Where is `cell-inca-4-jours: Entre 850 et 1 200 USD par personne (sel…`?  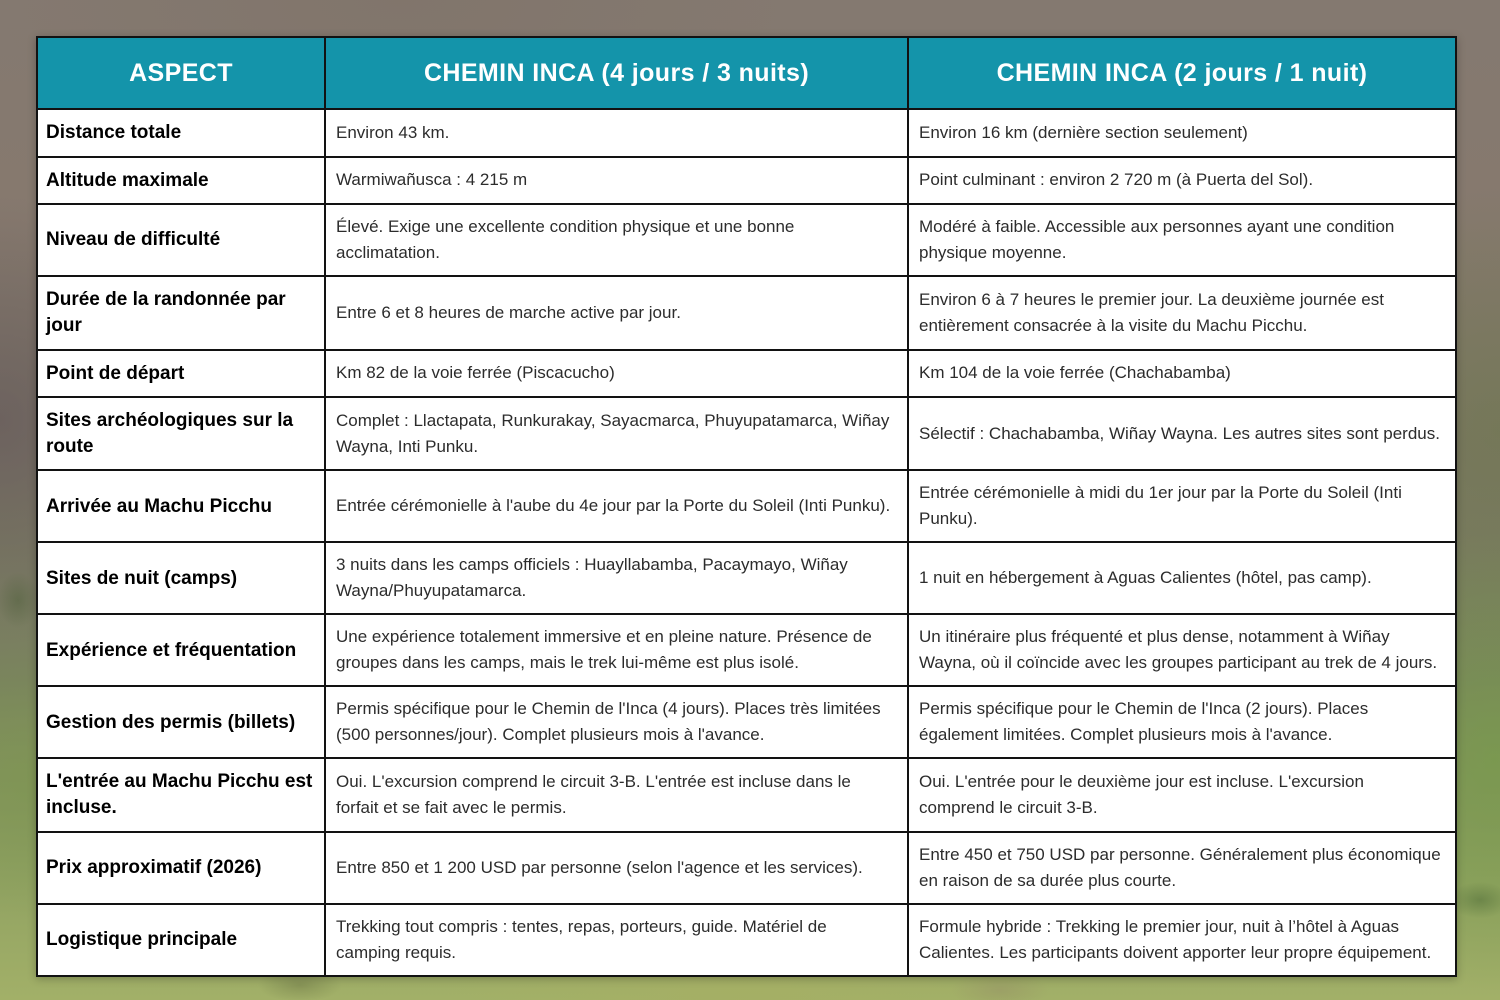 cell-inca-4-jours: Entre 850 et 1 200 USD par personne (sel… is located at coordinates (616, 867).